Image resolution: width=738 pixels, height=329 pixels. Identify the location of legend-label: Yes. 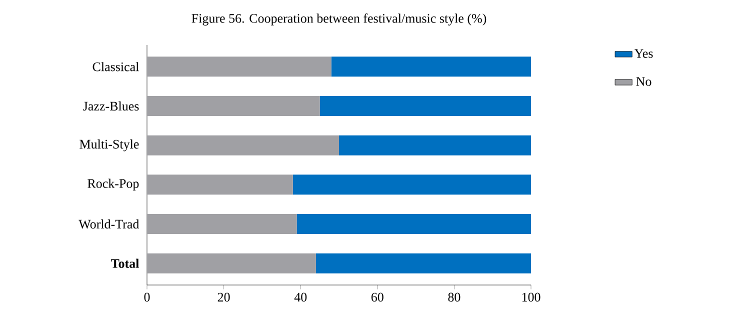
(643, 53).